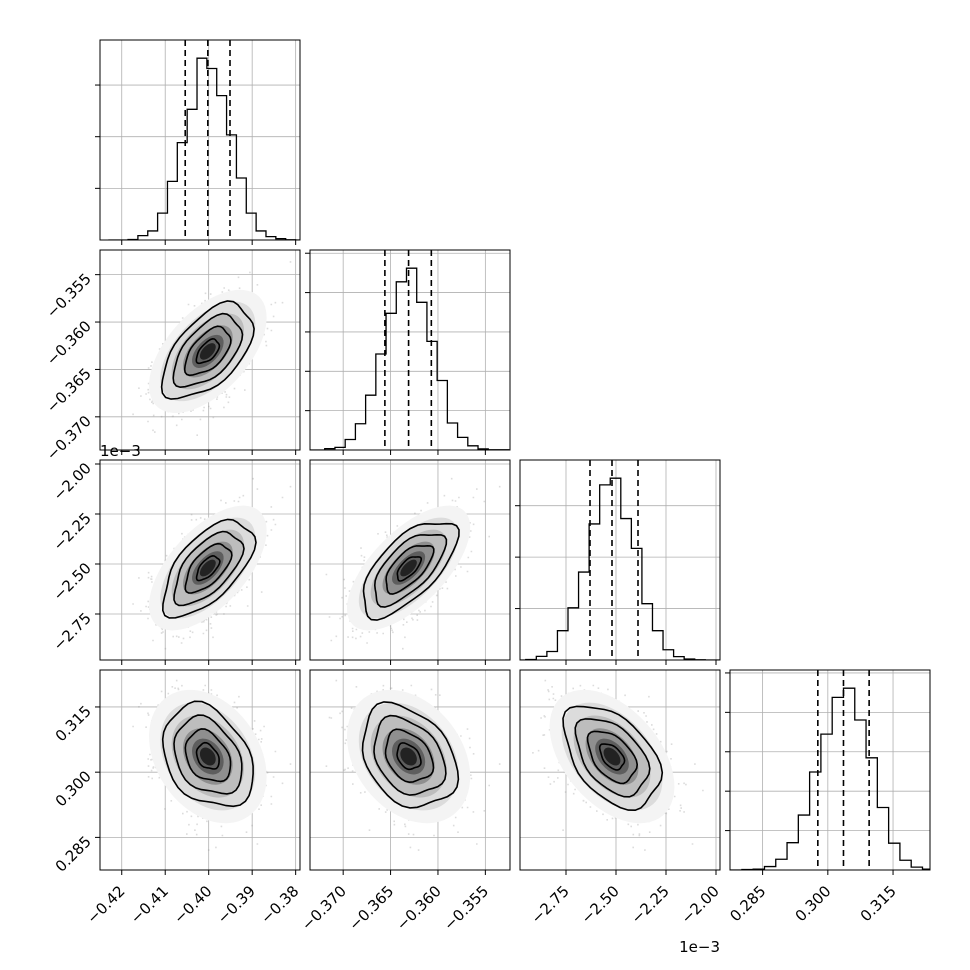 Image resolution: width=970 pixels, height=970 pixels. Describe the element at coordinates (72, 531) in the screenshot. I see `y-tick-label: −2.25` at that location.